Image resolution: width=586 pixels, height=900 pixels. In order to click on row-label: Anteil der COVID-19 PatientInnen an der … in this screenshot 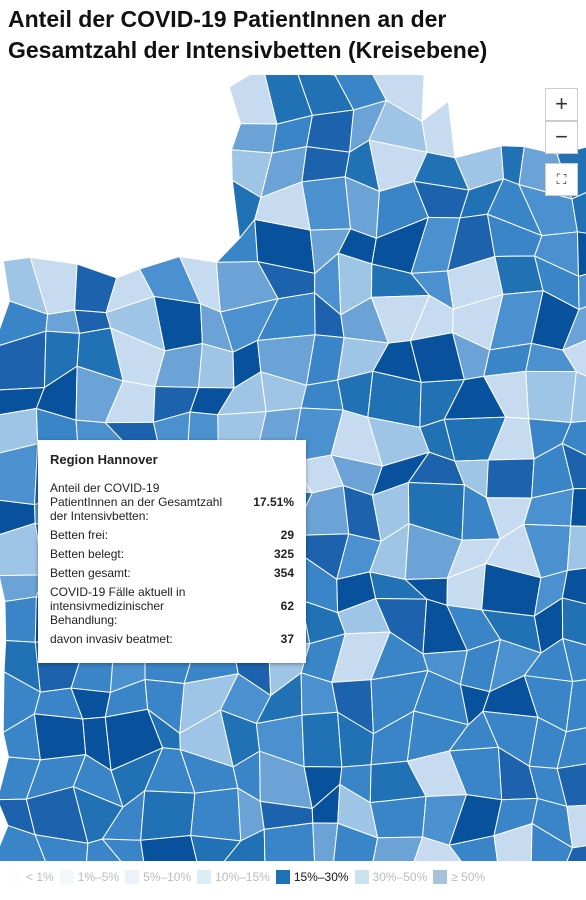, I will do `click(136, 502)`.